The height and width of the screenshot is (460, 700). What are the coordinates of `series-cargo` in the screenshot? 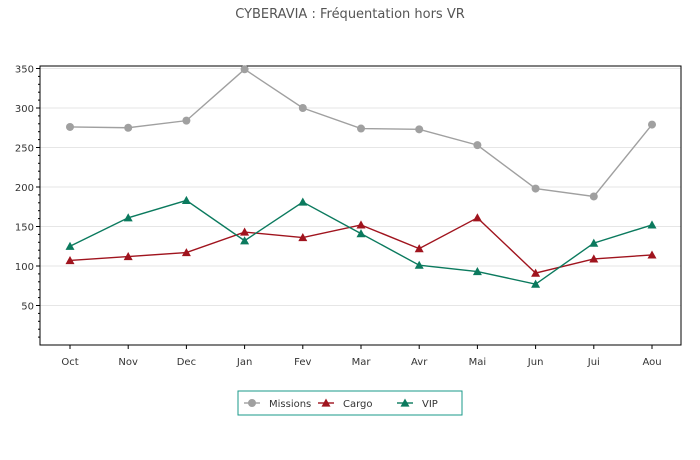 It's located at (361, 245).